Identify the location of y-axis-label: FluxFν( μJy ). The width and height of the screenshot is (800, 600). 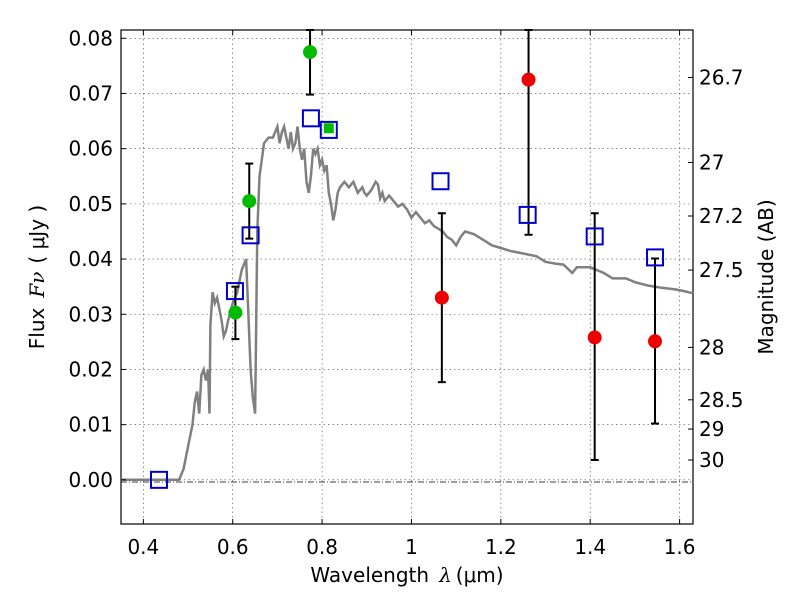
(37, 277).